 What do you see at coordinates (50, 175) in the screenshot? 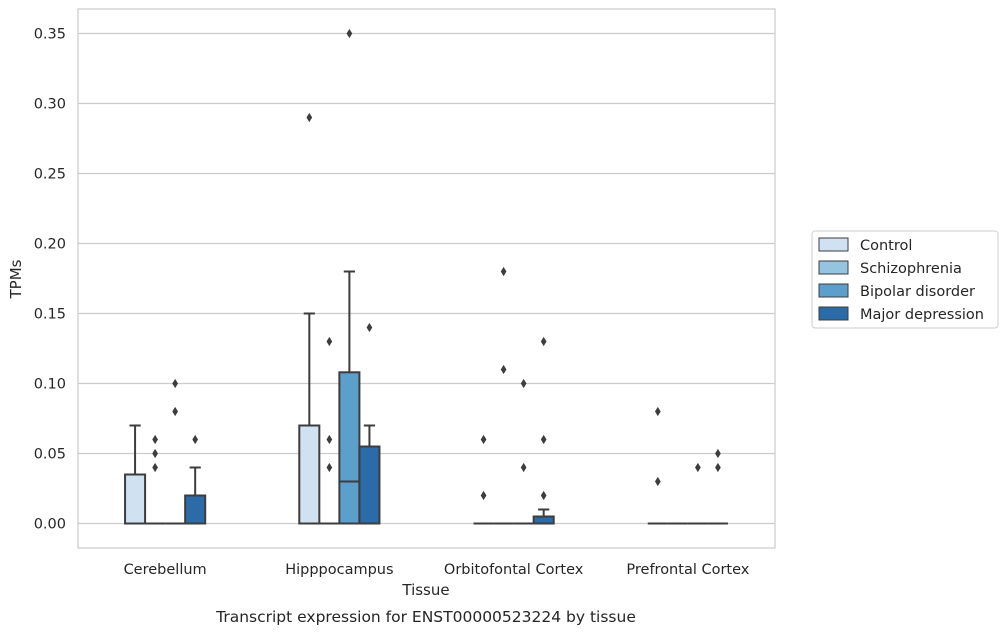
I see `y-tick-label: 0.25` at bounding box center [50, 175].